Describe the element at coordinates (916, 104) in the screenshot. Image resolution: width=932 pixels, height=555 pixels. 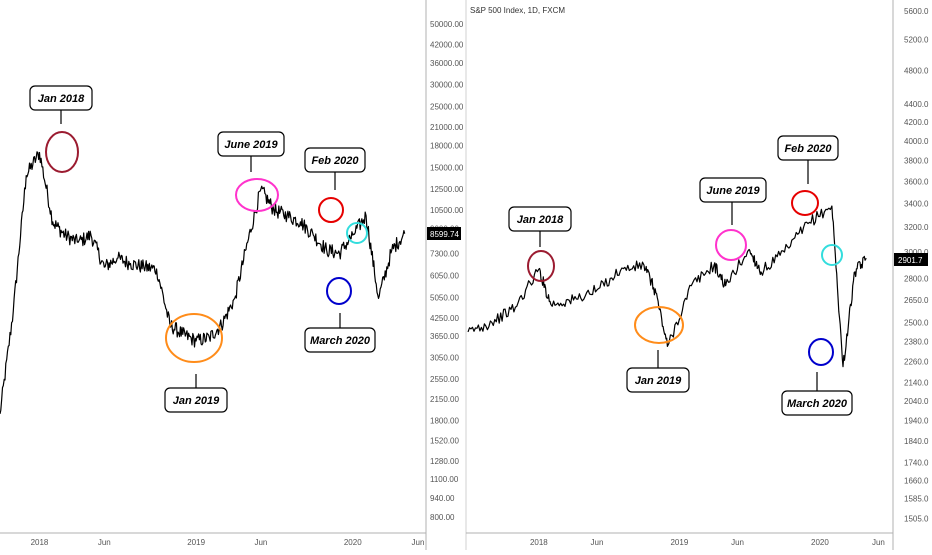
I see `y-tick-label: 4400.0` at that location.